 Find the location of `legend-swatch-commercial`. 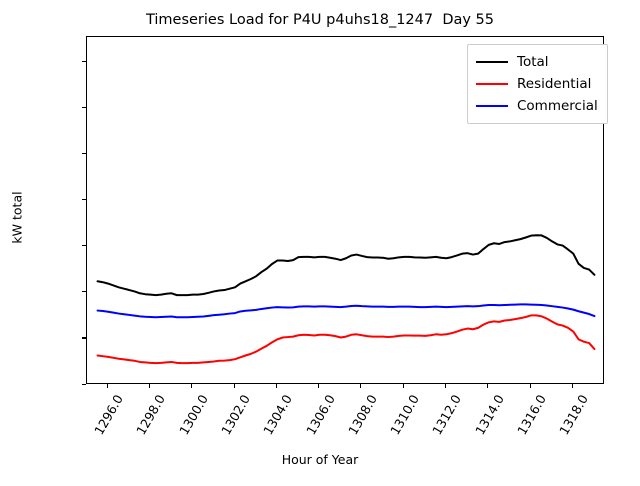

legend-swatch-commercial is located at coordinates (492, 106).